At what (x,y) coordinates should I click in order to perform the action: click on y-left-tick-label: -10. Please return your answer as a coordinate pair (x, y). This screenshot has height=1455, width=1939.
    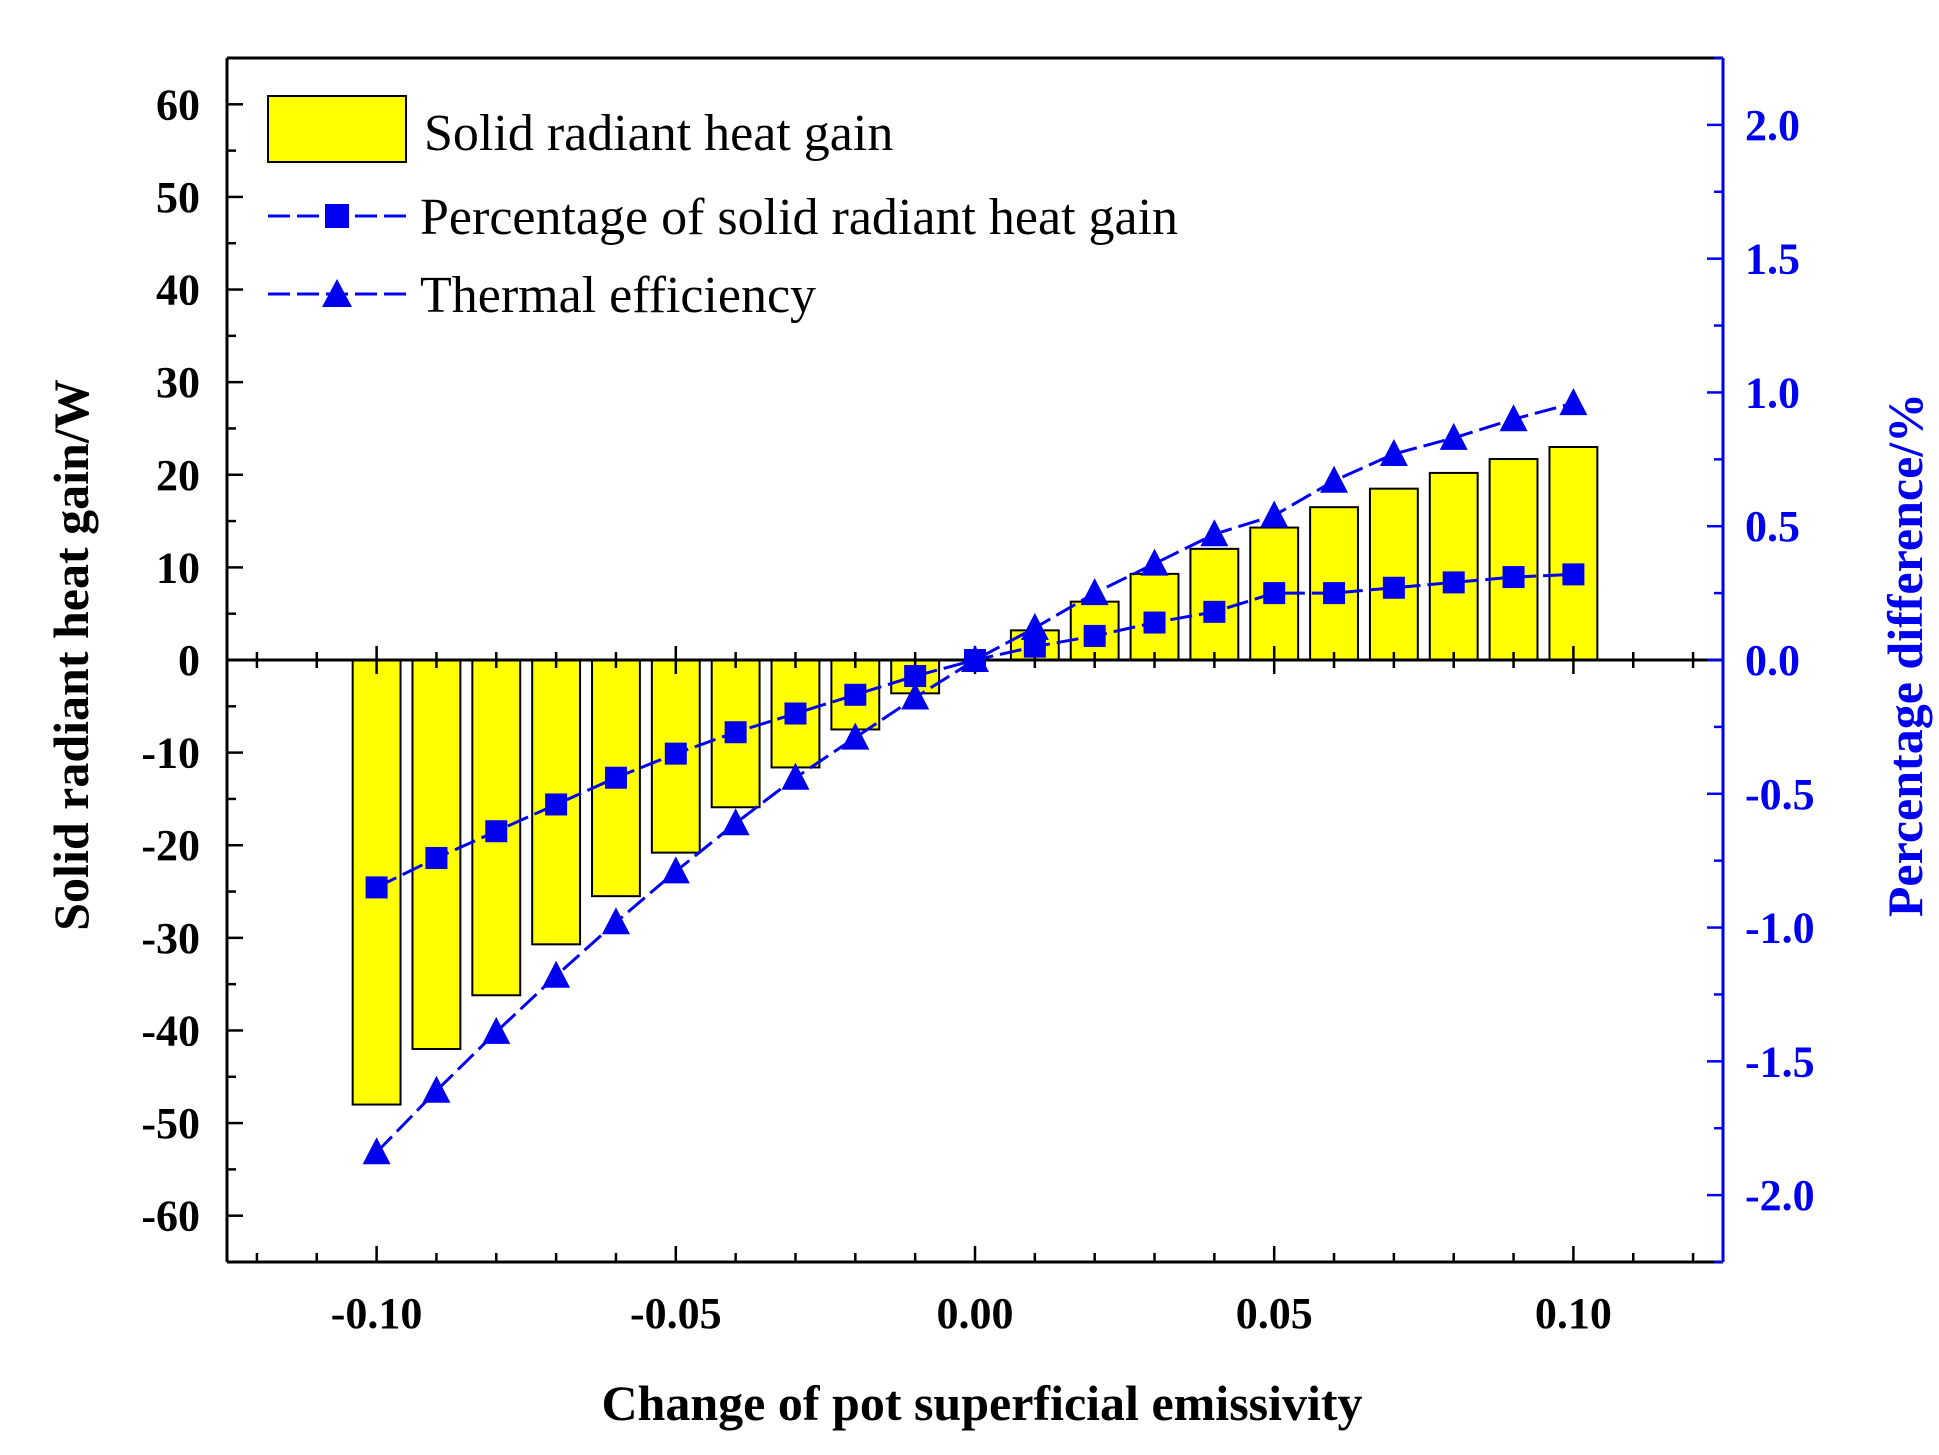
    Looking at the image, I should click on (170, 753).